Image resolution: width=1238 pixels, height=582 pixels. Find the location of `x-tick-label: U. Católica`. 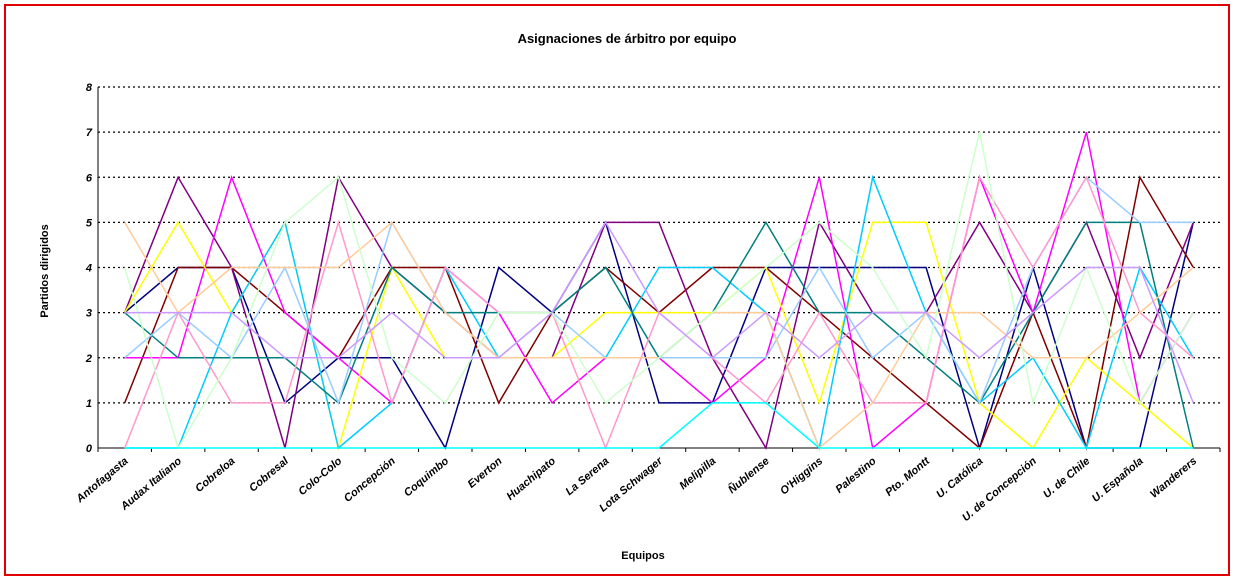

x-tick-label: U. Católica is located at coordinates (959, 478).